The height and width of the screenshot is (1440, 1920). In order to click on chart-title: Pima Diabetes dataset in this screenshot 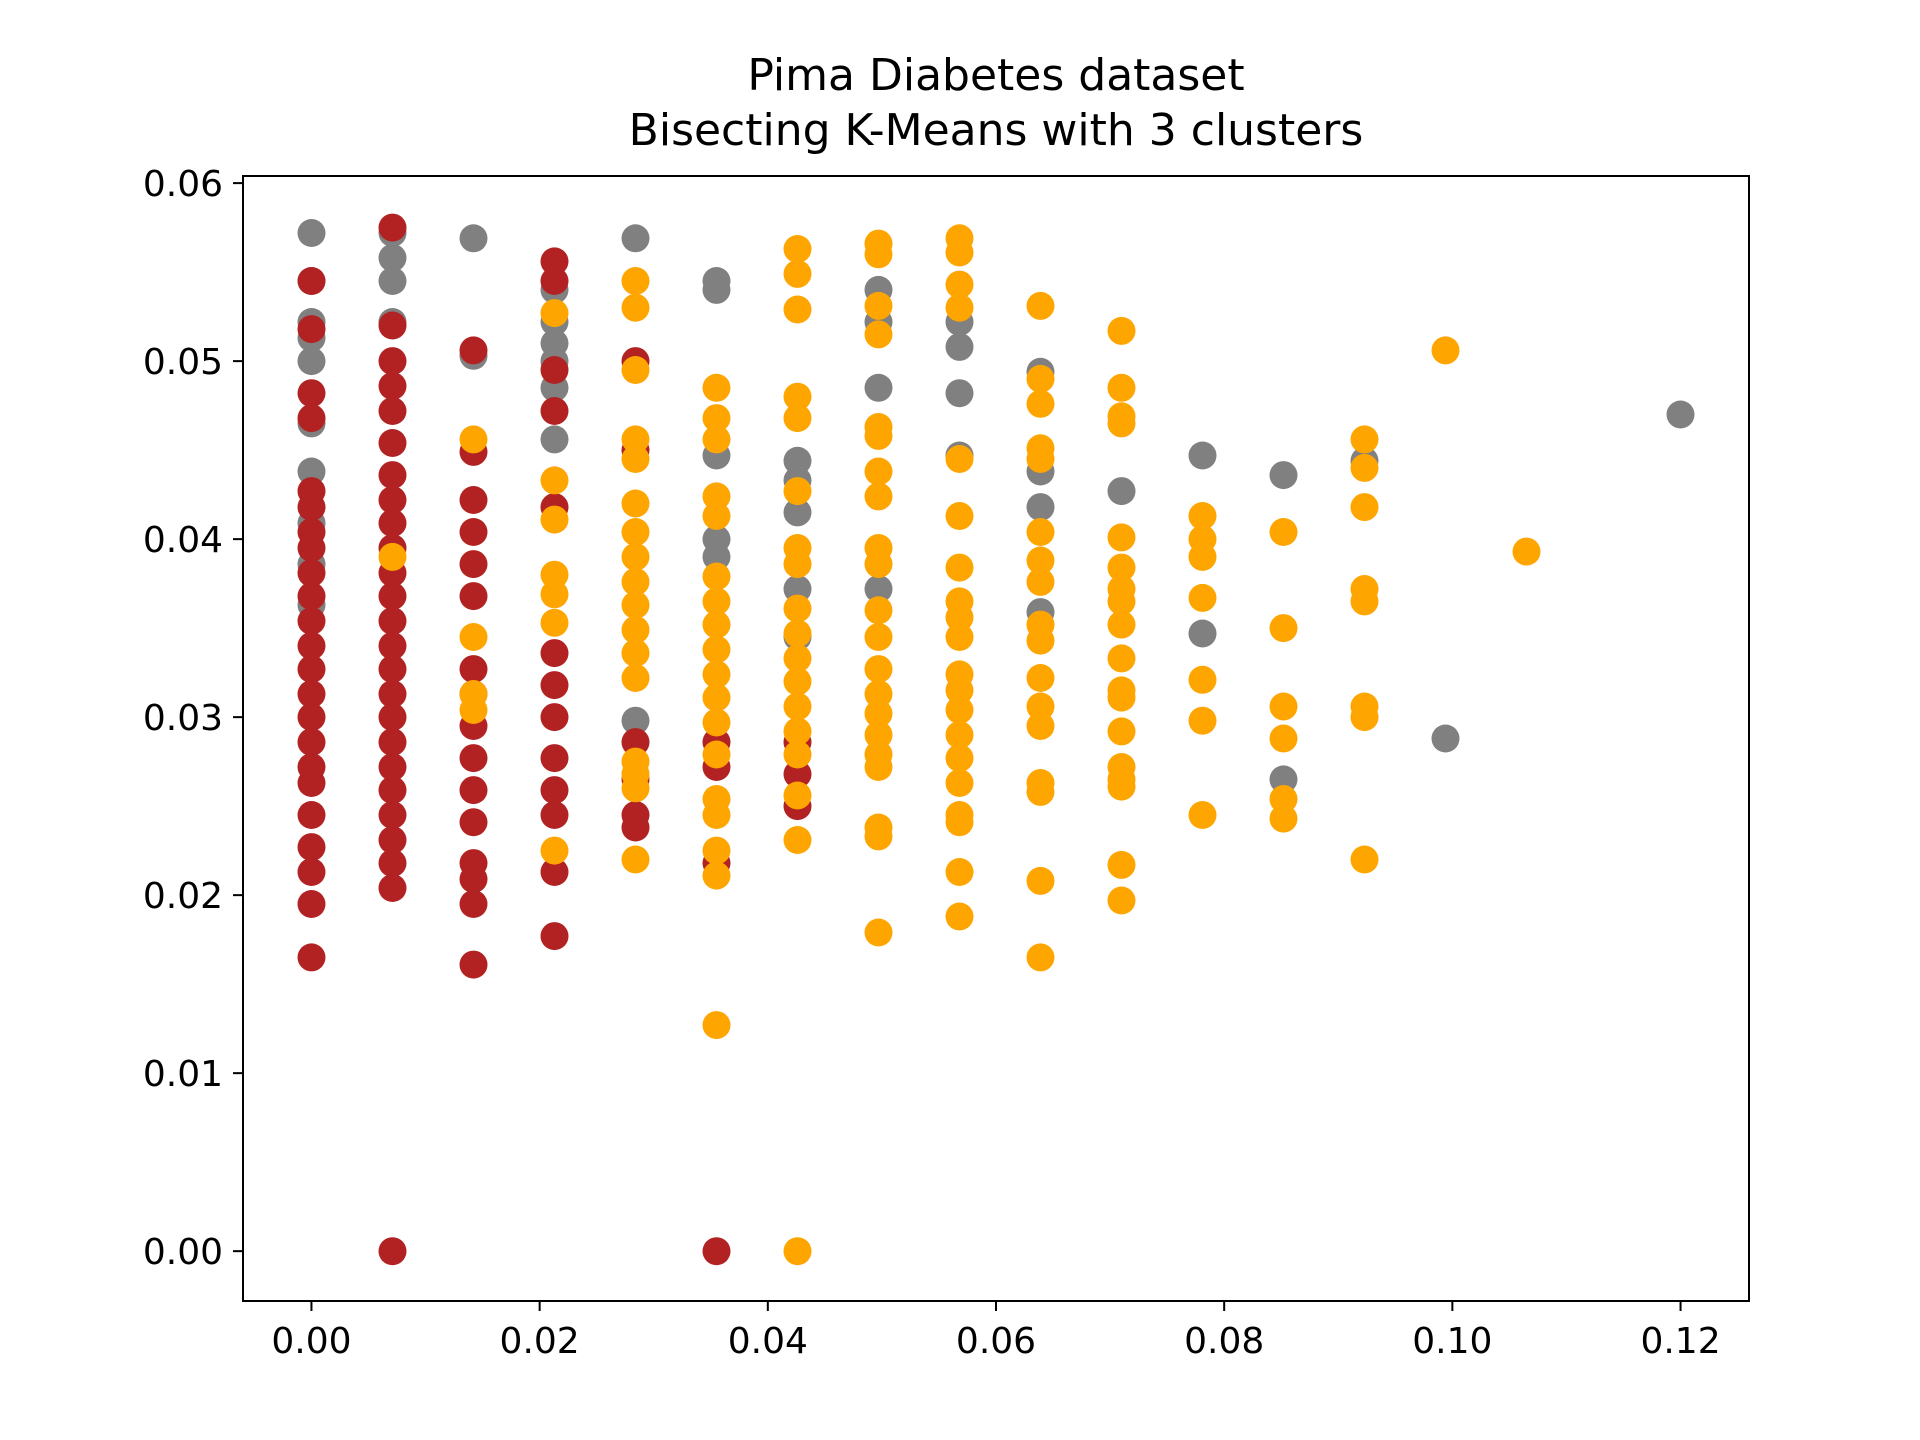, I will do `click(995, 75)`.